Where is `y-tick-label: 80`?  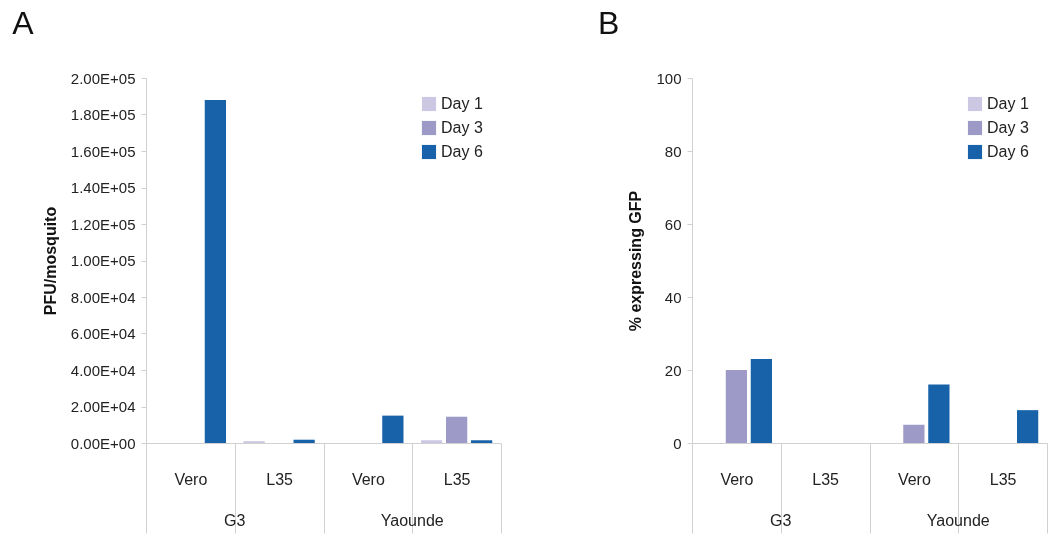 y-tick-label: 80 is located at coordinates (673, 151).